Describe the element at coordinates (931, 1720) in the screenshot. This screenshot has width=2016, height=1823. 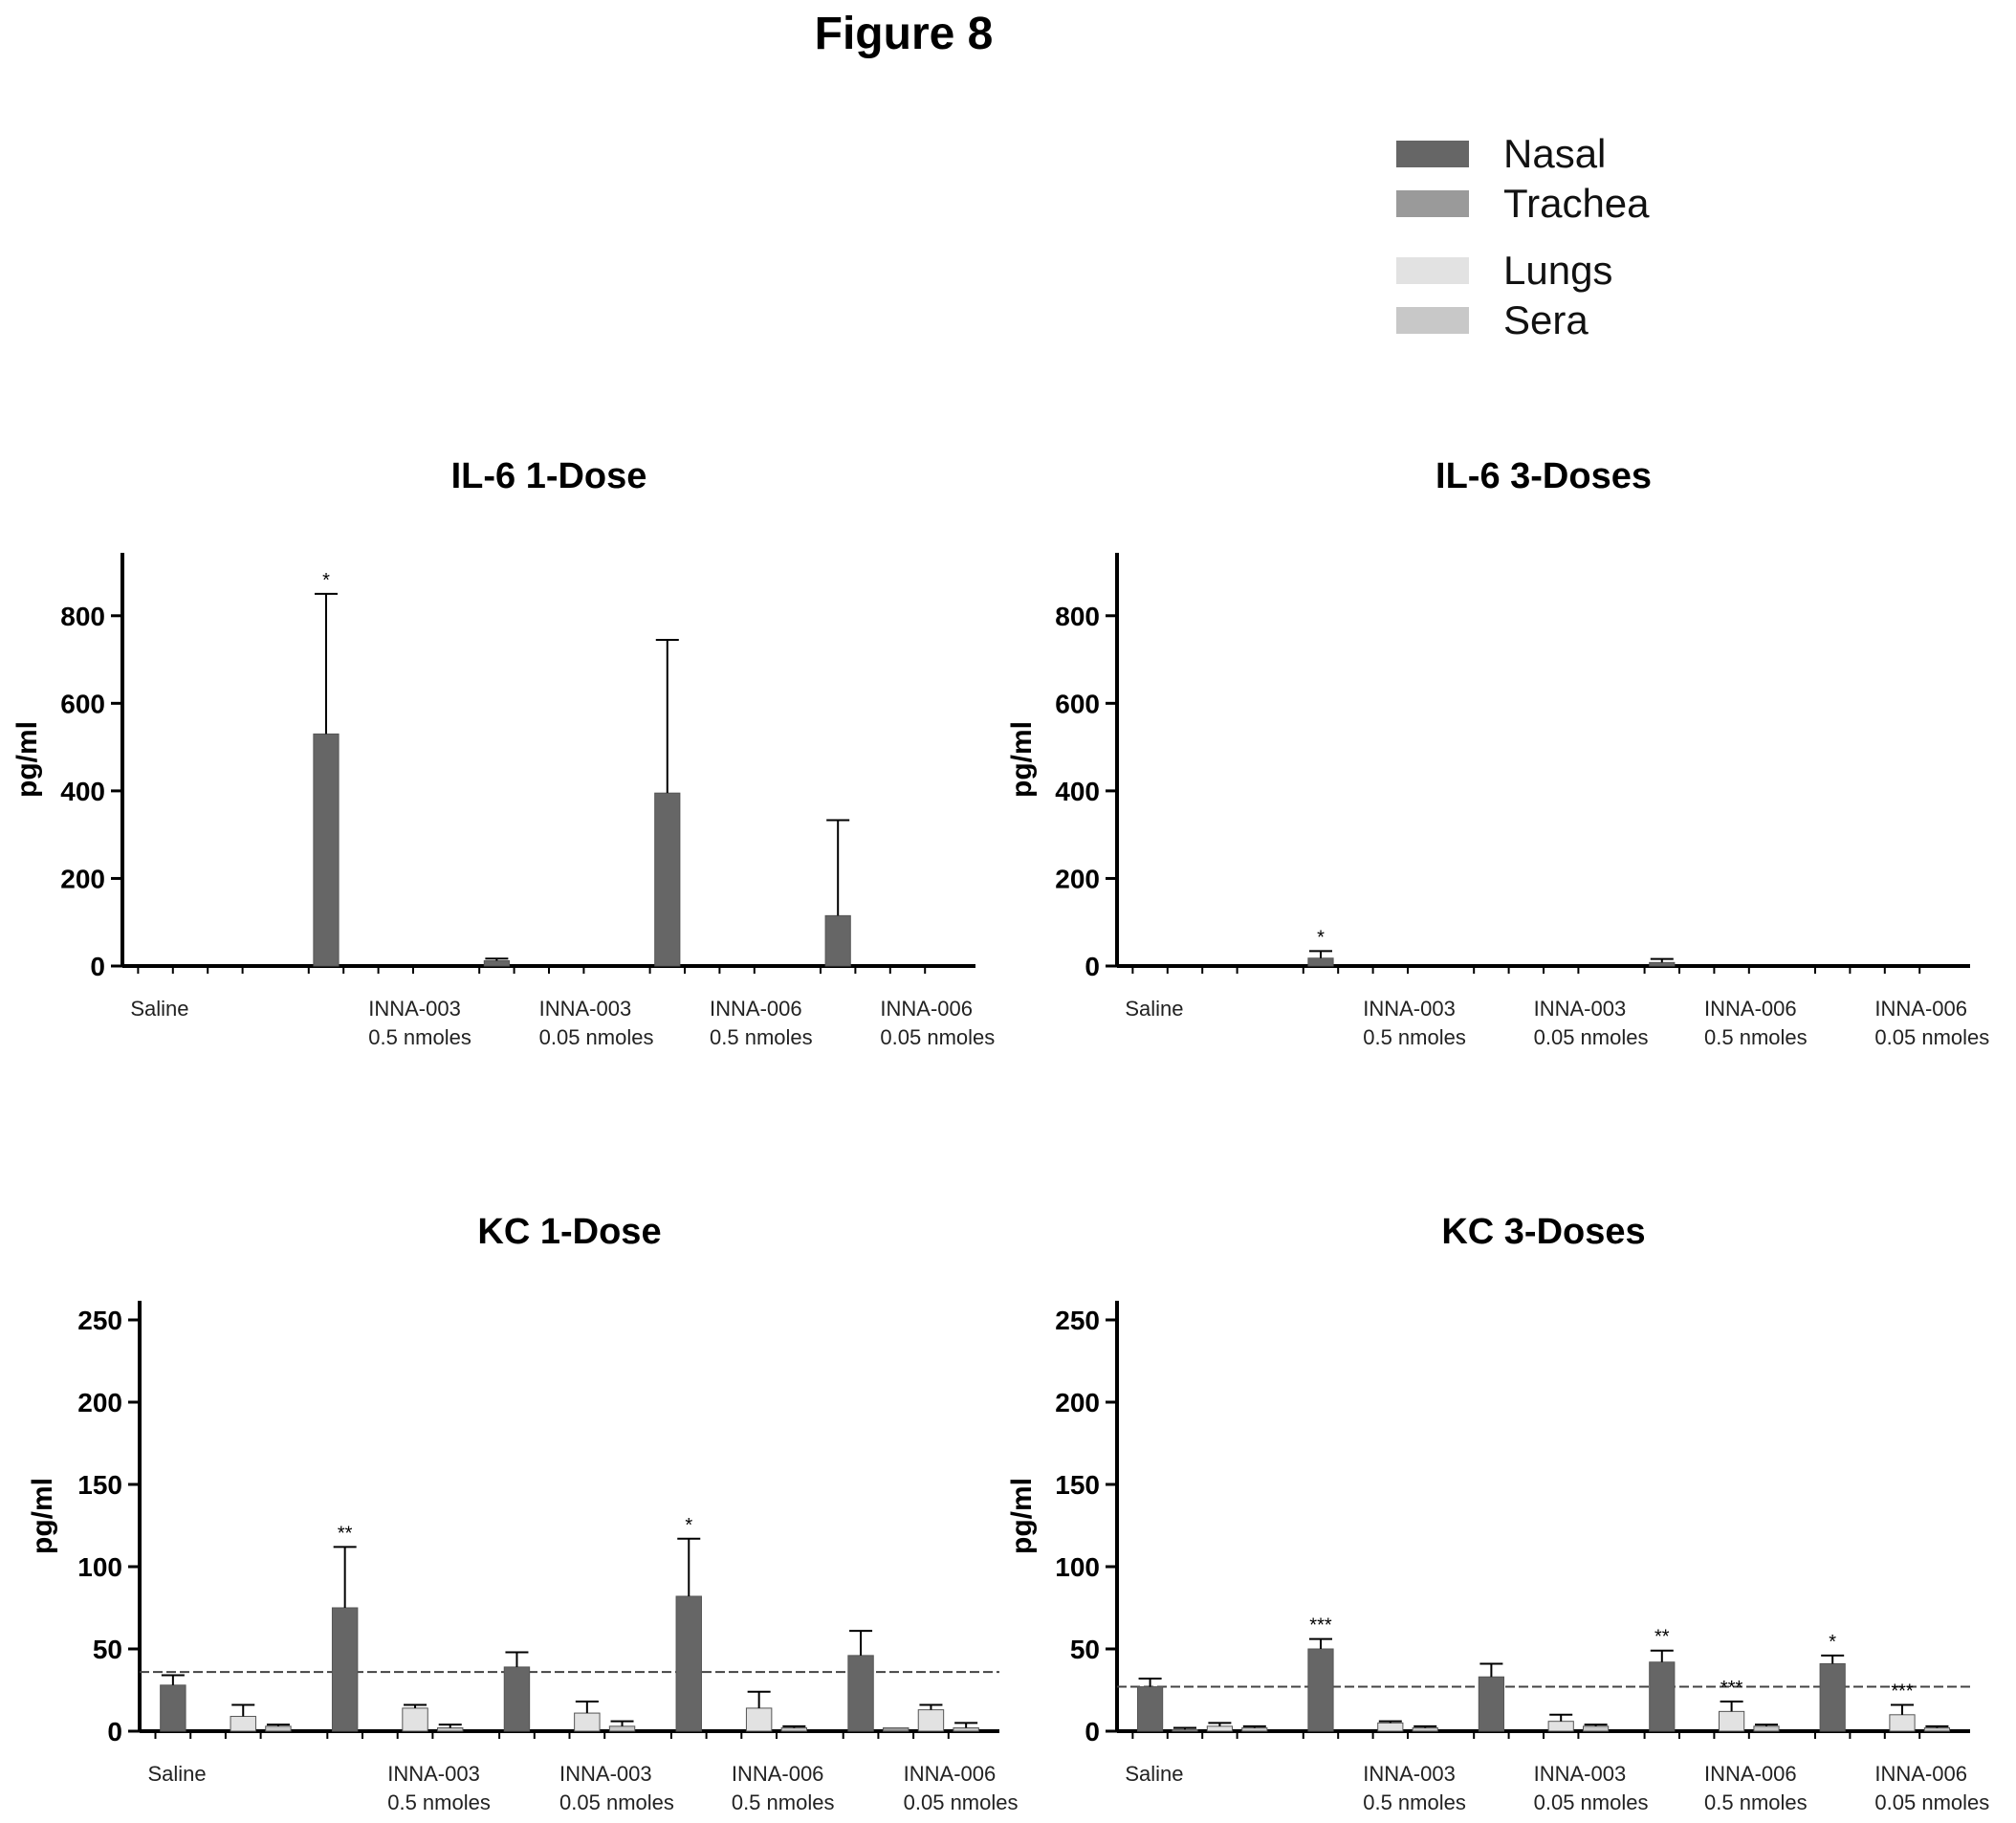
I see `bar-lungs-inna-006-0-05-nmoles` at that location.